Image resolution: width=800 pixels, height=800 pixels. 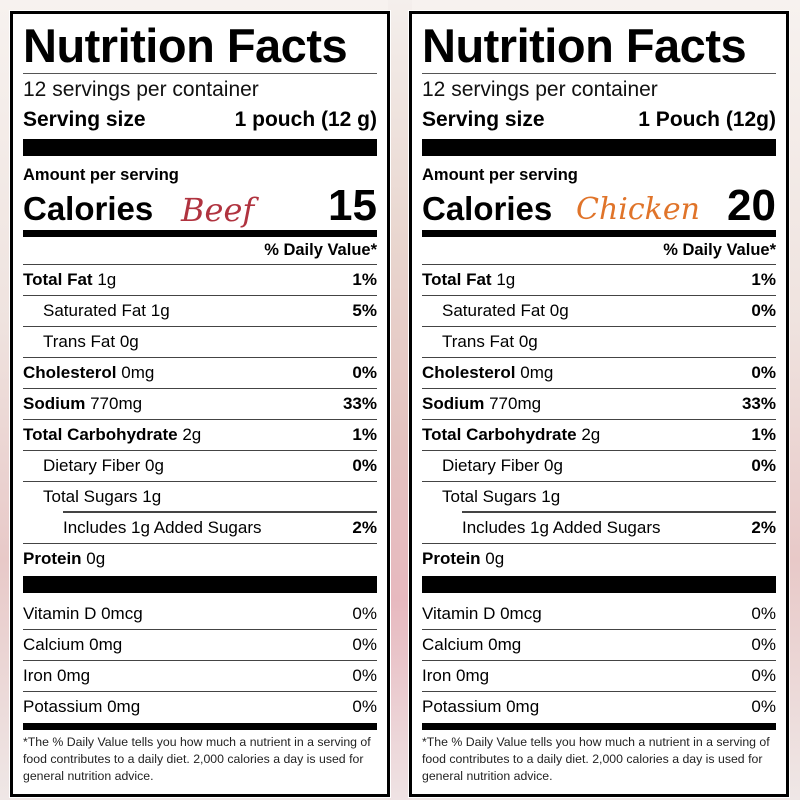 I want to click on background-strip, so click(x=400, y=400).